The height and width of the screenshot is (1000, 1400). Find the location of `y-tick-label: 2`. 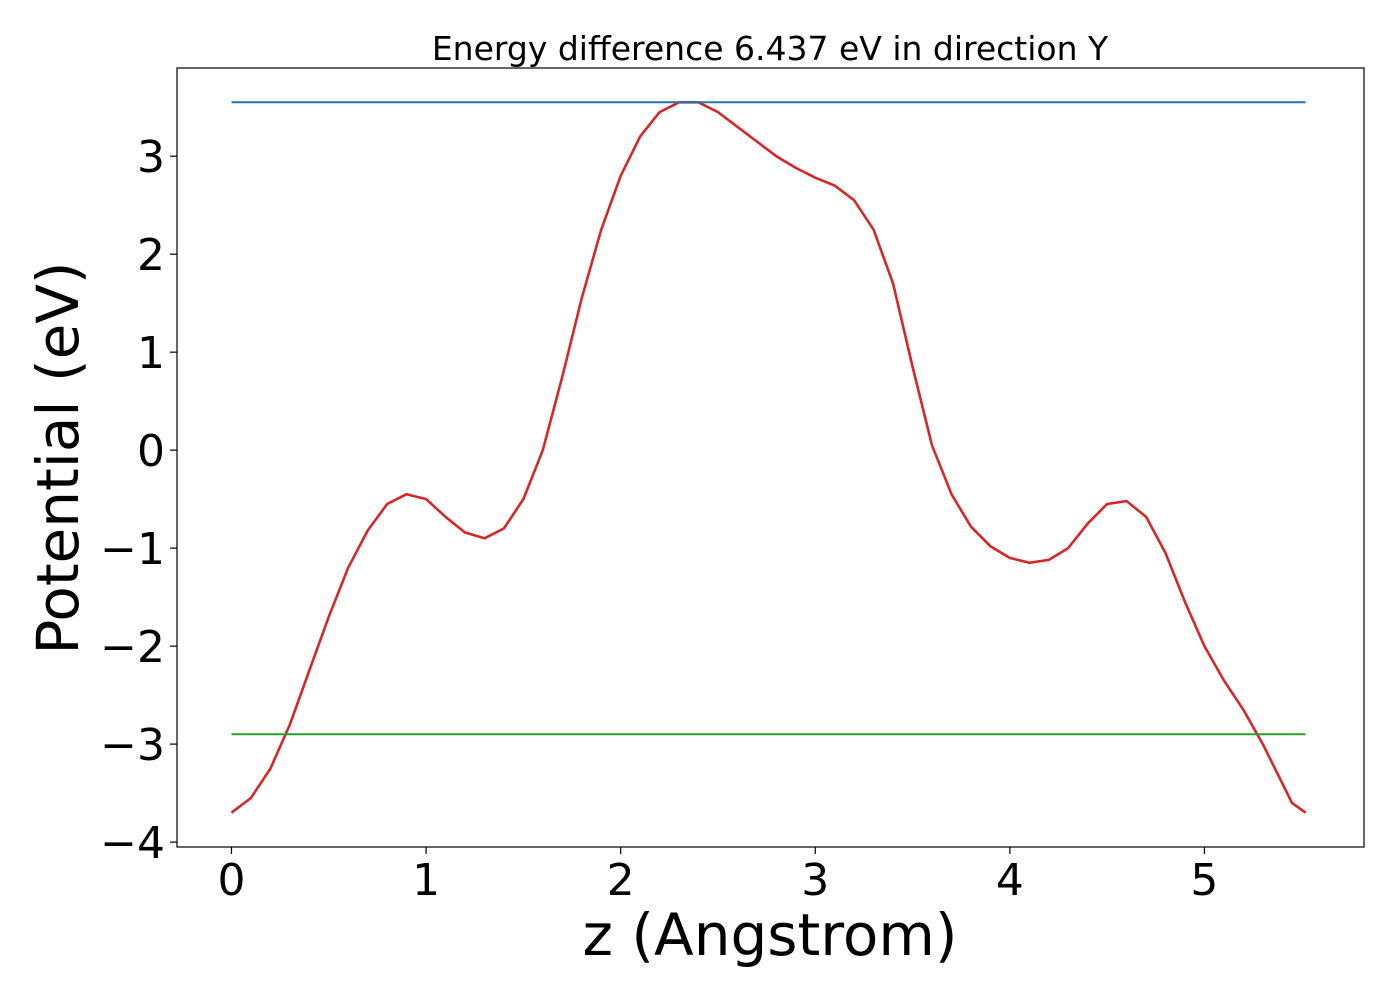

y-tick-label: 2 is located at coordinates (151, 255).